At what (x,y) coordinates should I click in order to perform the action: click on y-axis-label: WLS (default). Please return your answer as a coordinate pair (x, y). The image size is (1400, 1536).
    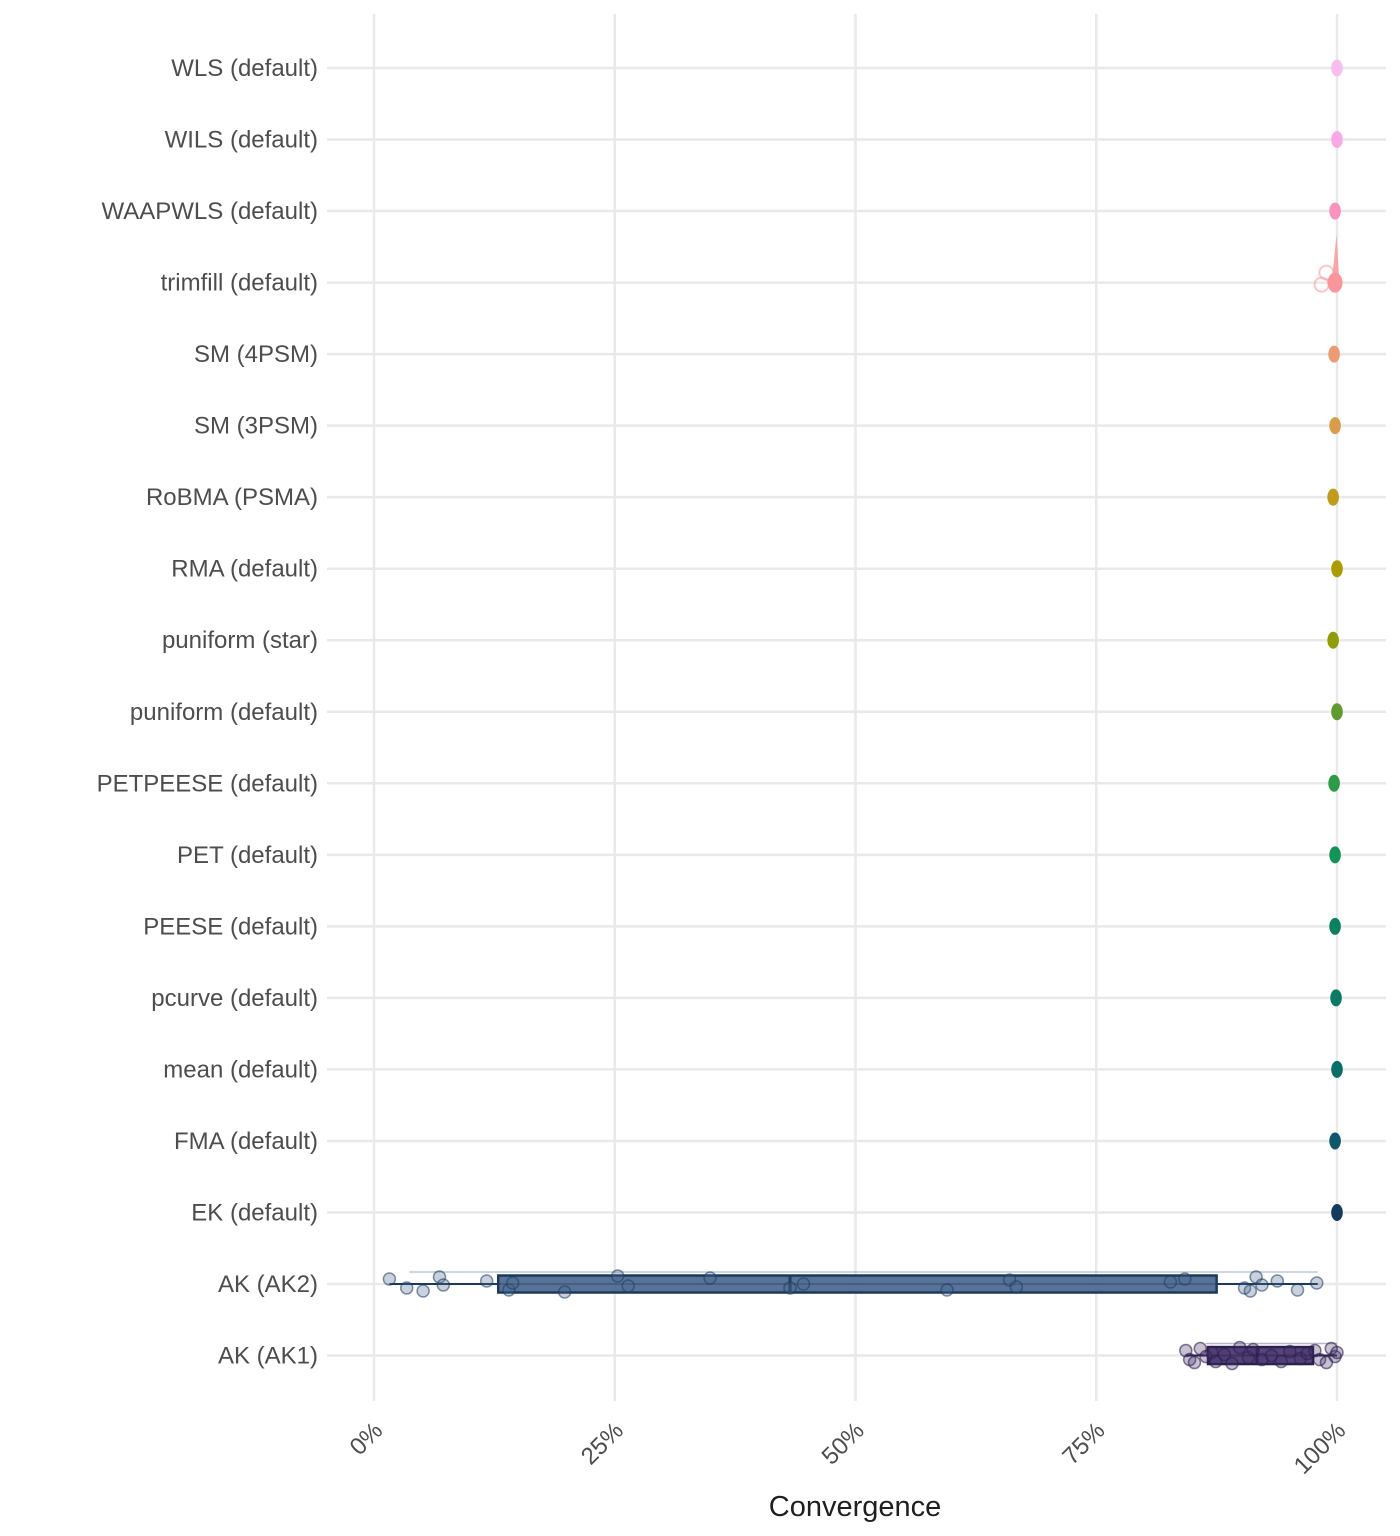
    Looking at the image, I should click on (244, 68).